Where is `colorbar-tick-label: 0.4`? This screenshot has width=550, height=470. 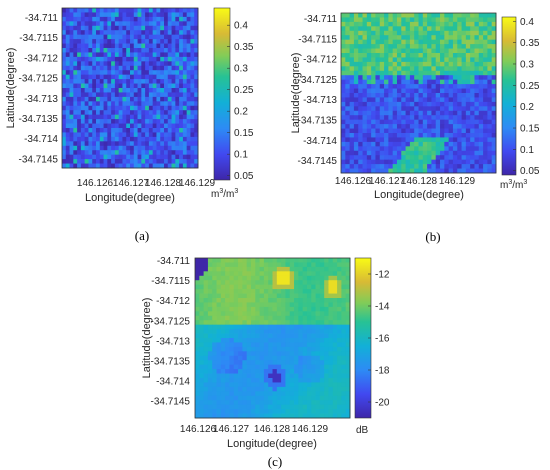
colorbar-tick-label: 0.4 is located at coordinates (241, 26).